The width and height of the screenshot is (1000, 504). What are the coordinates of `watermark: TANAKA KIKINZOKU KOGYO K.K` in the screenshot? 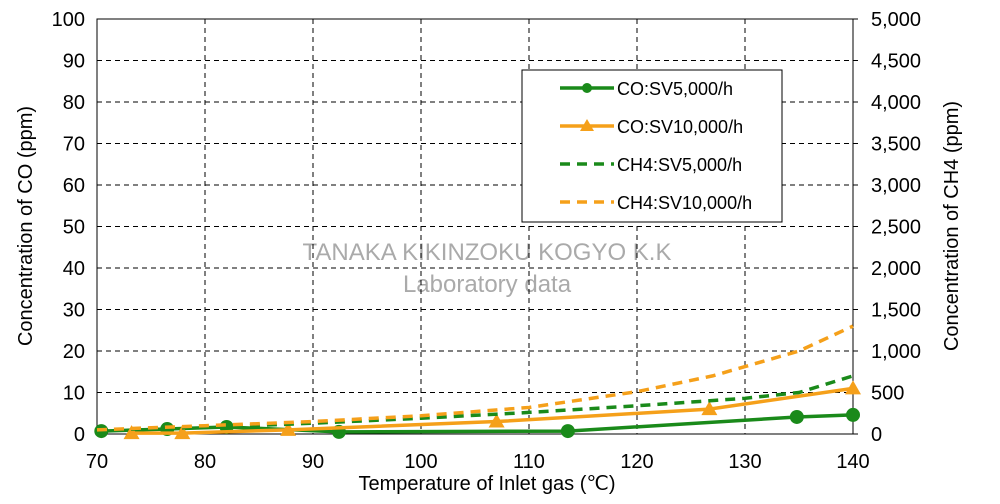 It's located at (487, 252).